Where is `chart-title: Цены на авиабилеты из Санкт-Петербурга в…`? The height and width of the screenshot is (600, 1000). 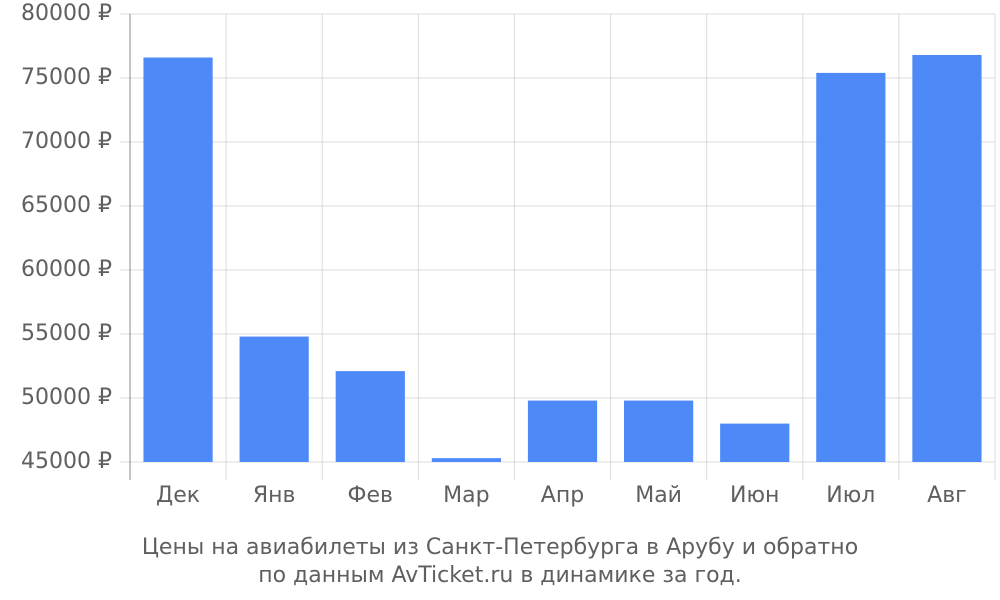 chart-title: Цены на авиабилеты из Санкт-Петербурга в… is located at coordinates (500, 547).